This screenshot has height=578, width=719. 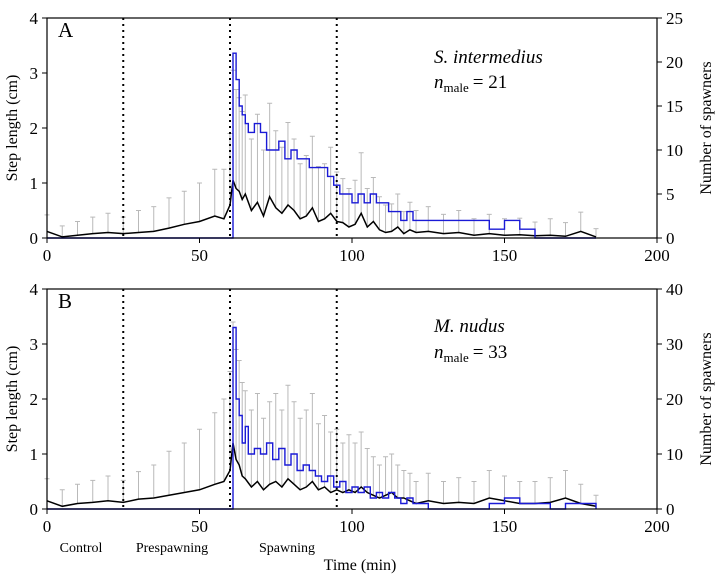 I want to click on panel-a-phase-lines, so click(x=230, y=128).